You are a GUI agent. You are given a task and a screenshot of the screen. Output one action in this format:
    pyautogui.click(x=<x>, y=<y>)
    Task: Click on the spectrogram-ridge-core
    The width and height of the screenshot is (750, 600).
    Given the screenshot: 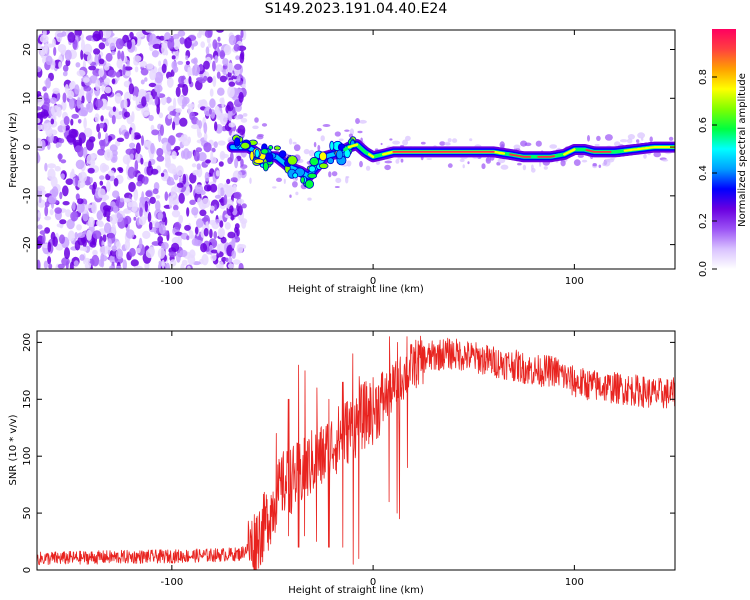 What is the action you would take?
    pyautogui.click(x=371, y=155)
    